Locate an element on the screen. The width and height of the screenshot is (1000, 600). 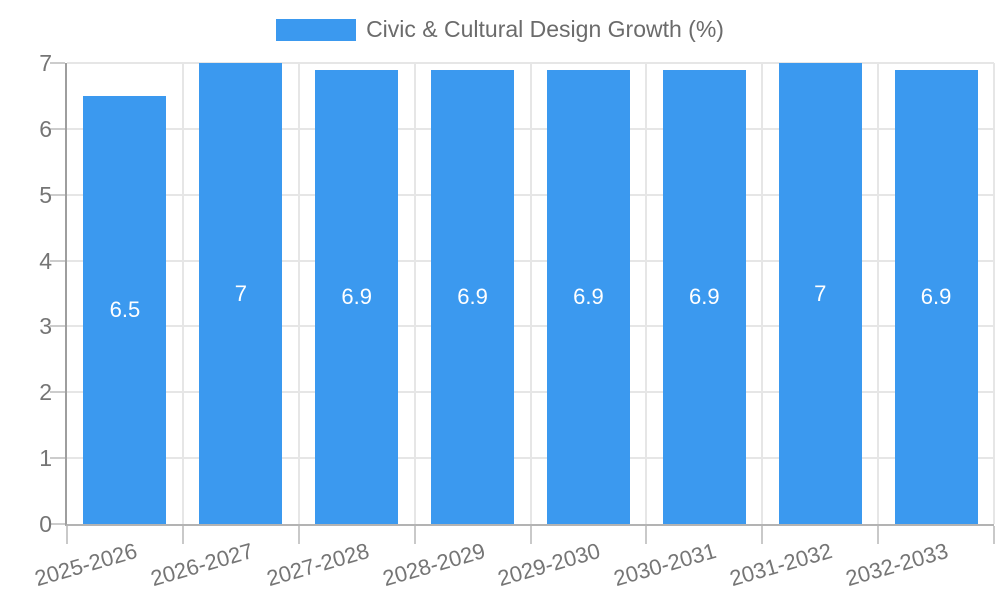
x-axis-category-label: 2029-2030 is located at coordinates (549, 565).